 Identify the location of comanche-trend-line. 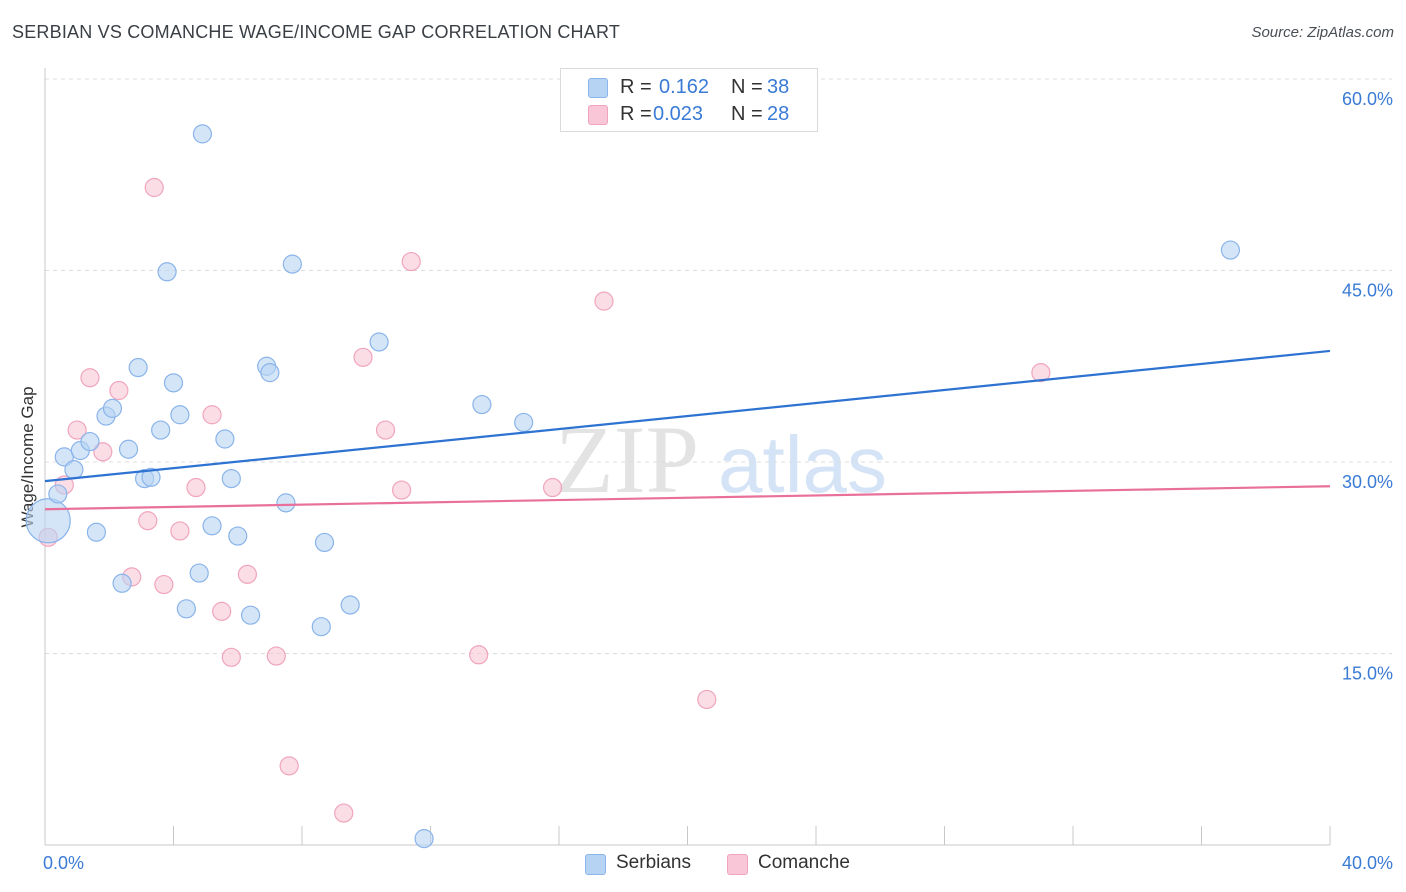
(687, 498).